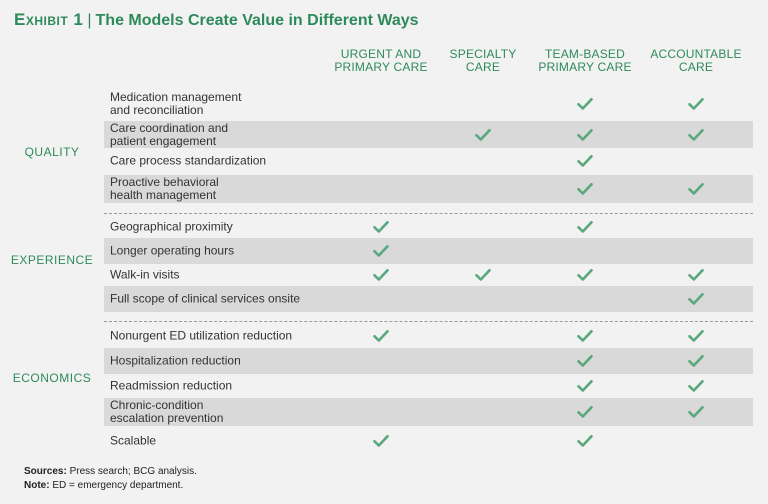  I want to click on table-row: Scalable, so click(428, 441).